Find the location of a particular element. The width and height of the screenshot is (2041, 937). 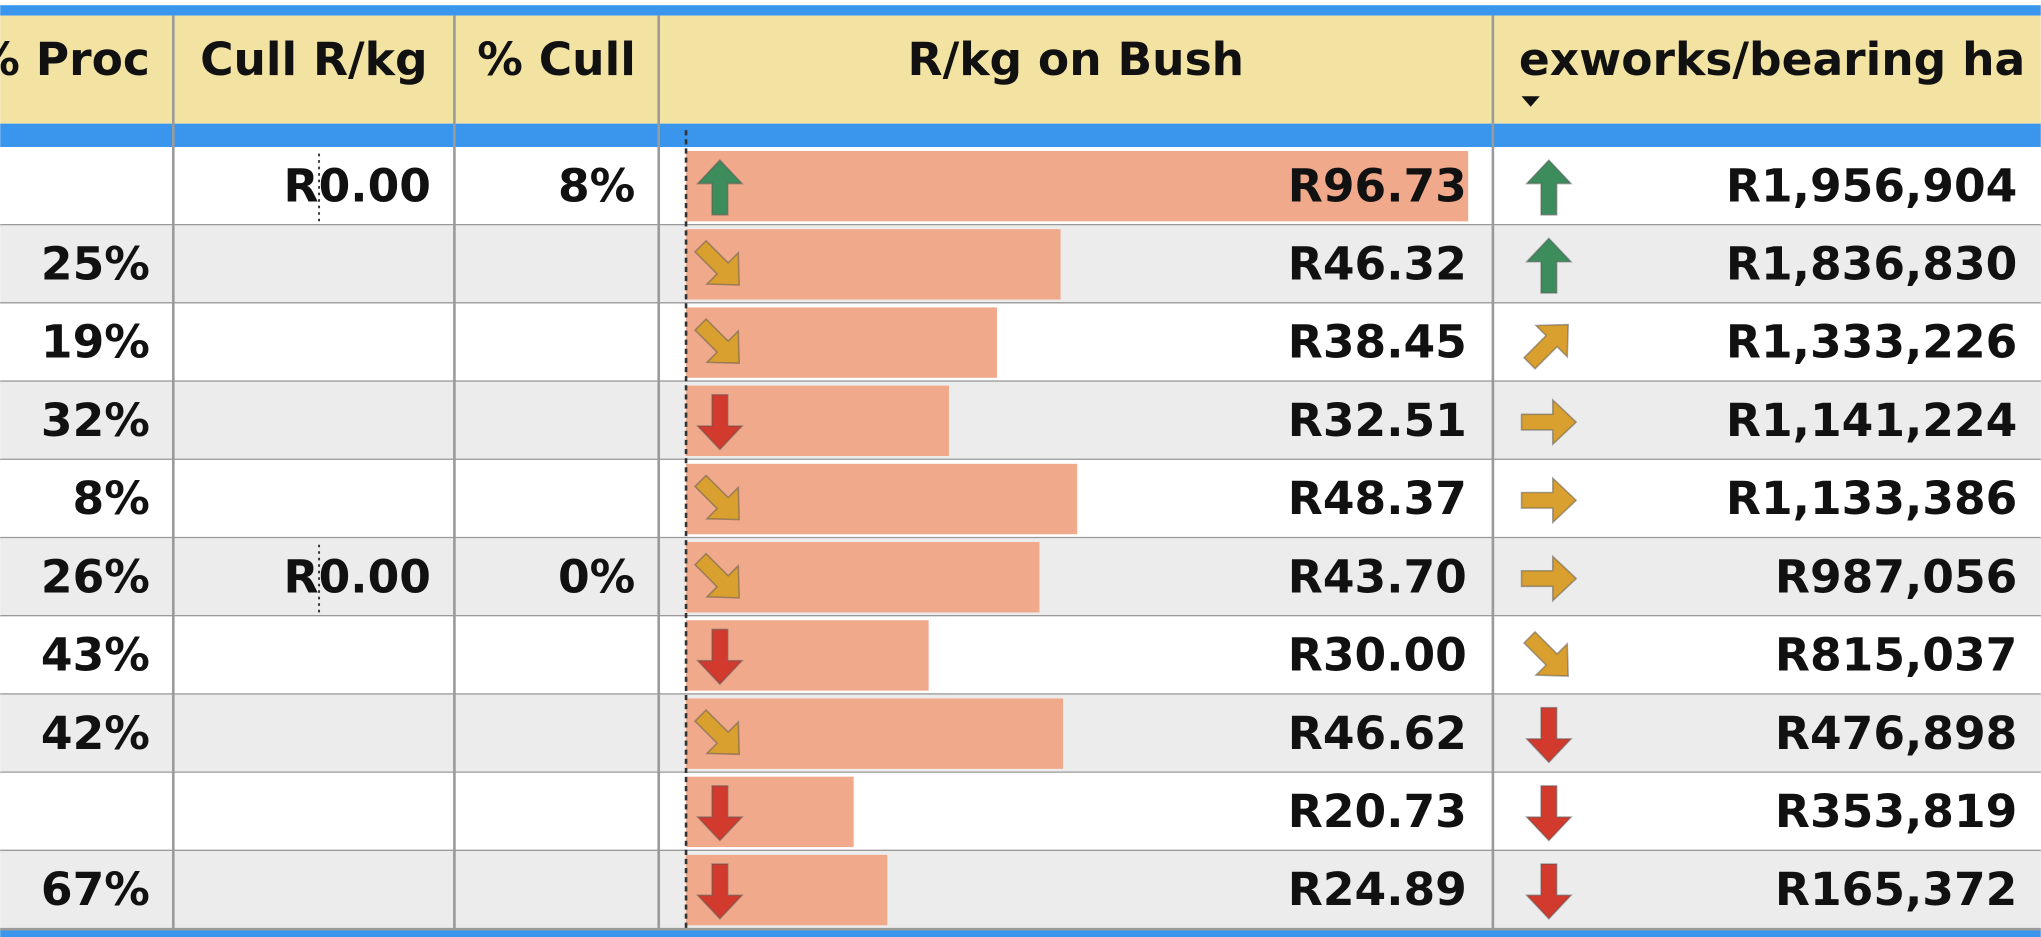

header-background is located at coordinates (1020, 69).